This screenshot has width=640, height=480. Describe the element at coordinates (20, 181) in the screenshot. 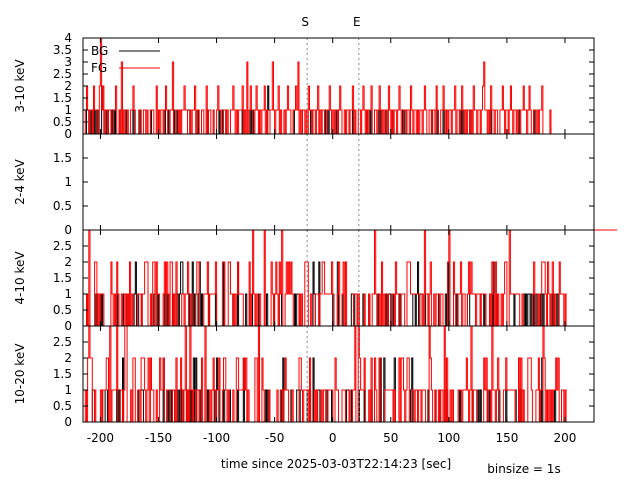

I see `y-axis-label-panel-2: 2-4 keV` at that location.